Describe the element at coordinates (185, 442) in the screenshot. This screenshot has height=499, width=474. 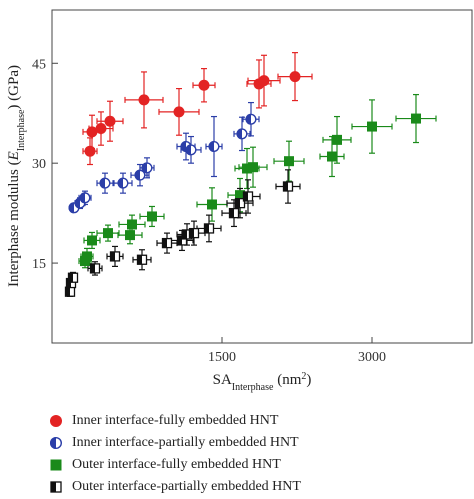
I see `legend-label: Inner interface-partially embedded HNT` at that location.